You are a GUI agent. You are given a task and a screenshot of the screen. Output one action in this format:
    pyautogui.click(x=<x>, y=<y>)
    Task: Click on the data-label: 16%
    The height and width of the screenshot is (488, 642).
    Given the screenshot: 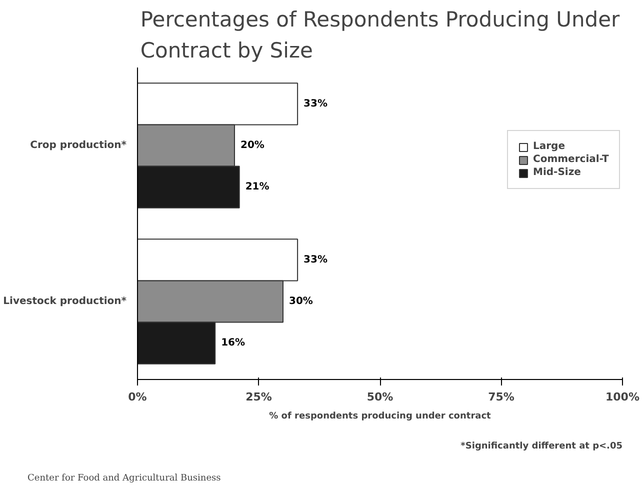 What is the action you would take?
    pyautogui.click(x=233, y=343)
    